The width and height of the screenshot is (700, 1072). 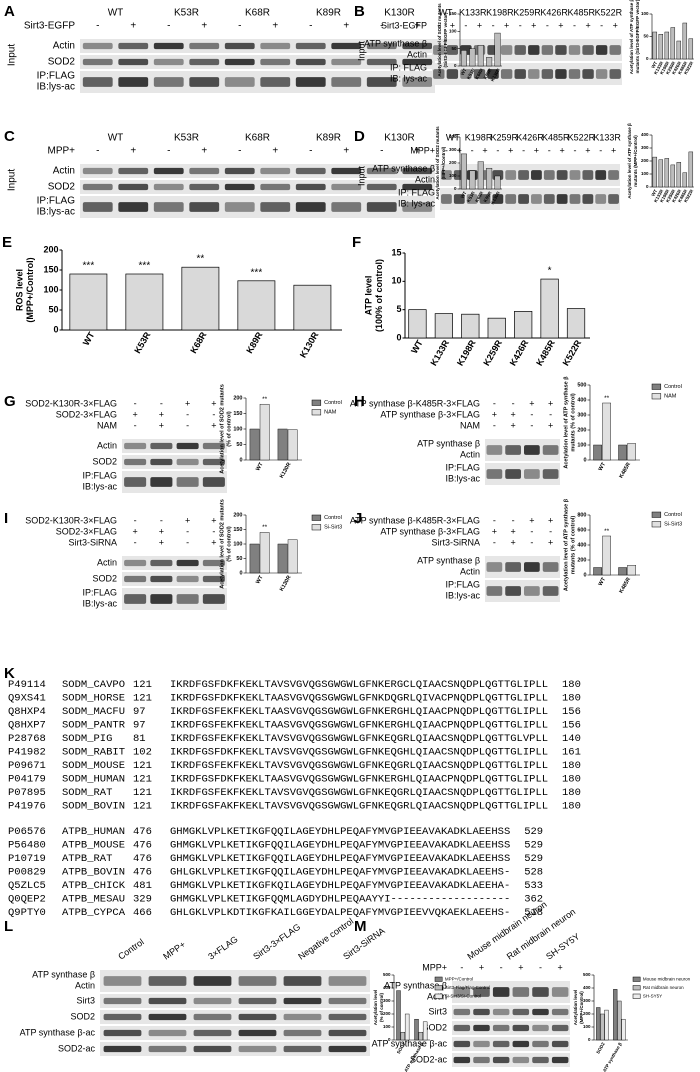 I want to click on alignment-end: 140, so click(x=571, y=739).